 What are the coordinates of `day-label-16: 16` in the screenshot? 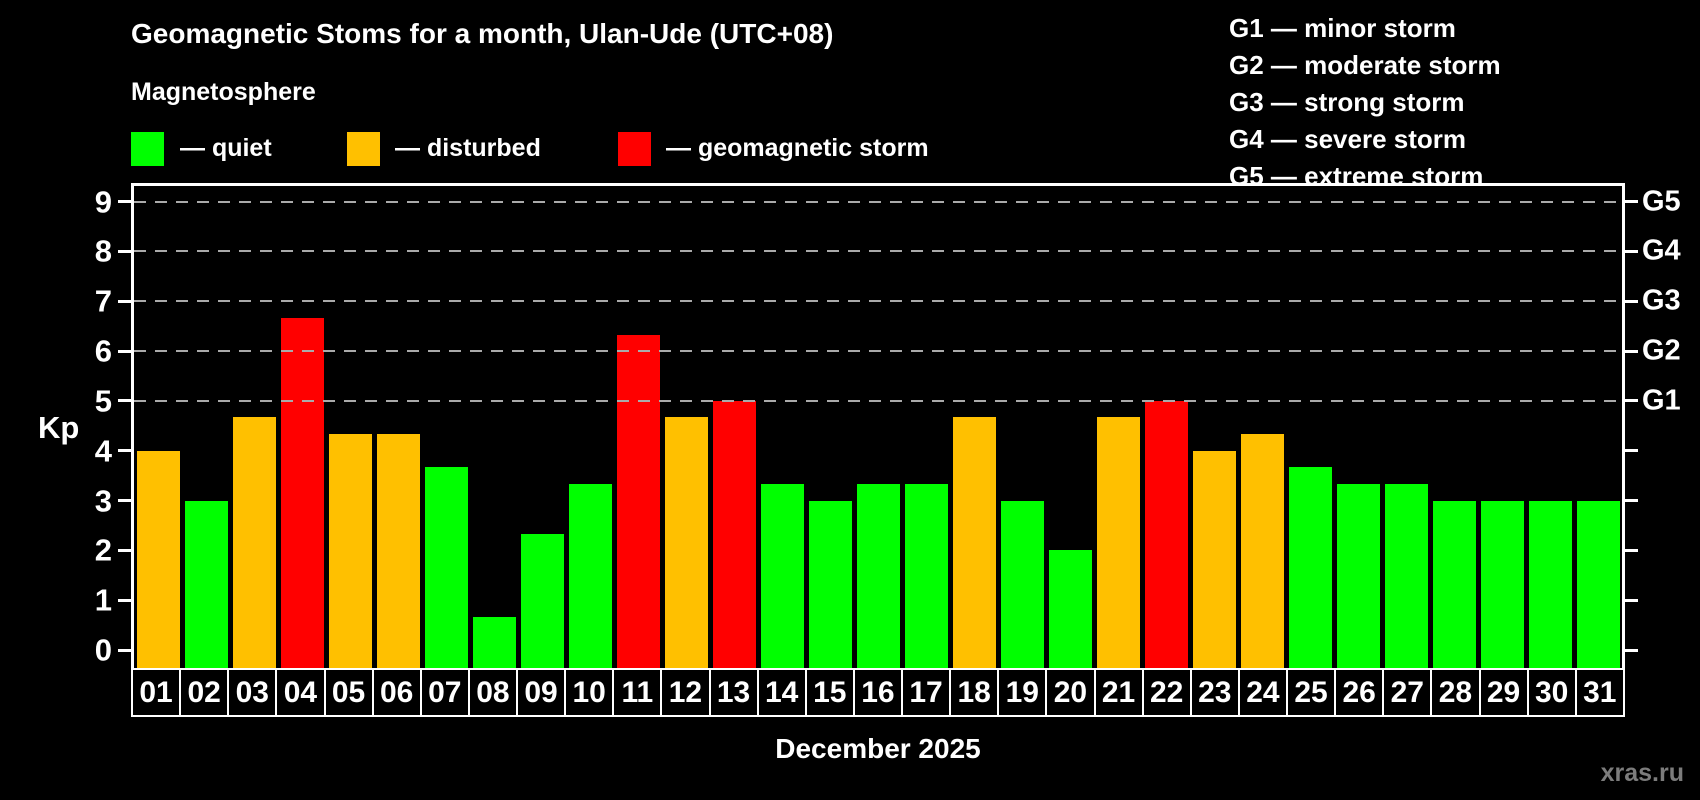 It's located at (877, 692).